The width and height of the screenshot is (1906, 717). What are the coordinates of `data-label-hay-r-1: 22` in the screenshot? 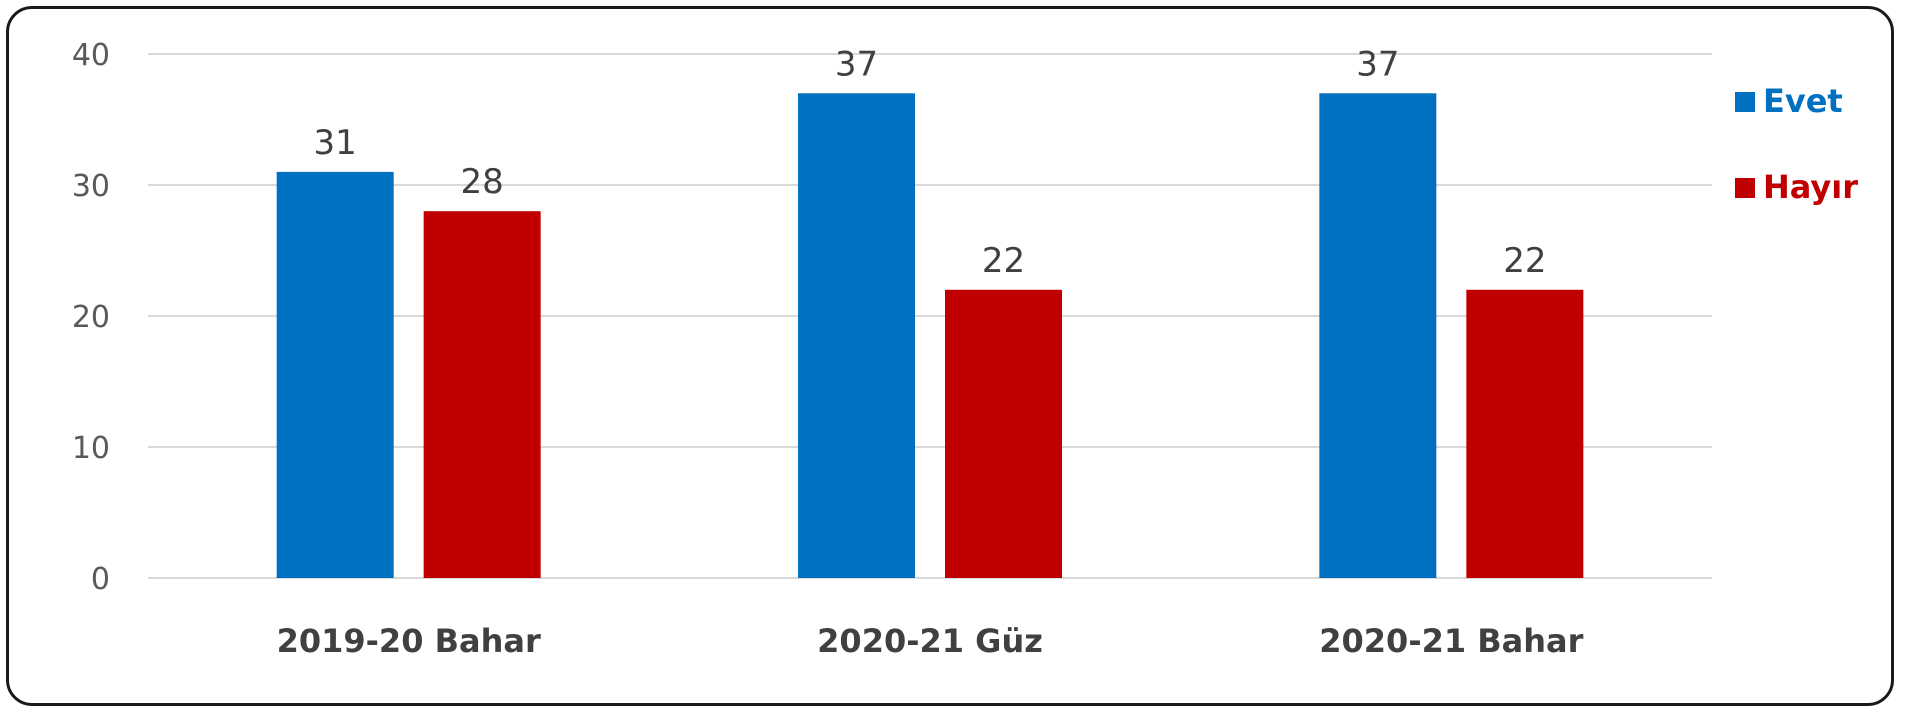 It's located at (1003, 261).